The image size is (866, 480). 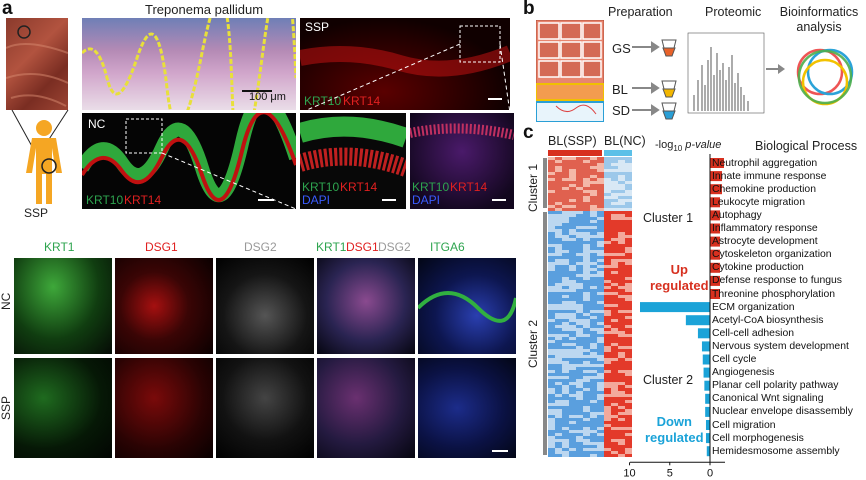 What do you see at coordinates (467, 306) in the screenshot?
I see `nc-itga6-image` at bounding box center [467, 306].